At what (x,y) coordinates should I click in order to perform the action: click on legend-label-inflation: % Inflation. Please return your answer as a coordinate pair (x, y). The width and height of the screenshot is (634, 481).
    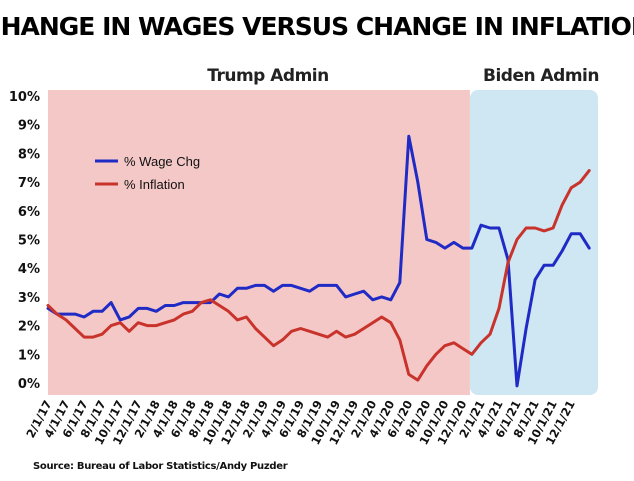
    Looking at the image, I should click on (154, 184).